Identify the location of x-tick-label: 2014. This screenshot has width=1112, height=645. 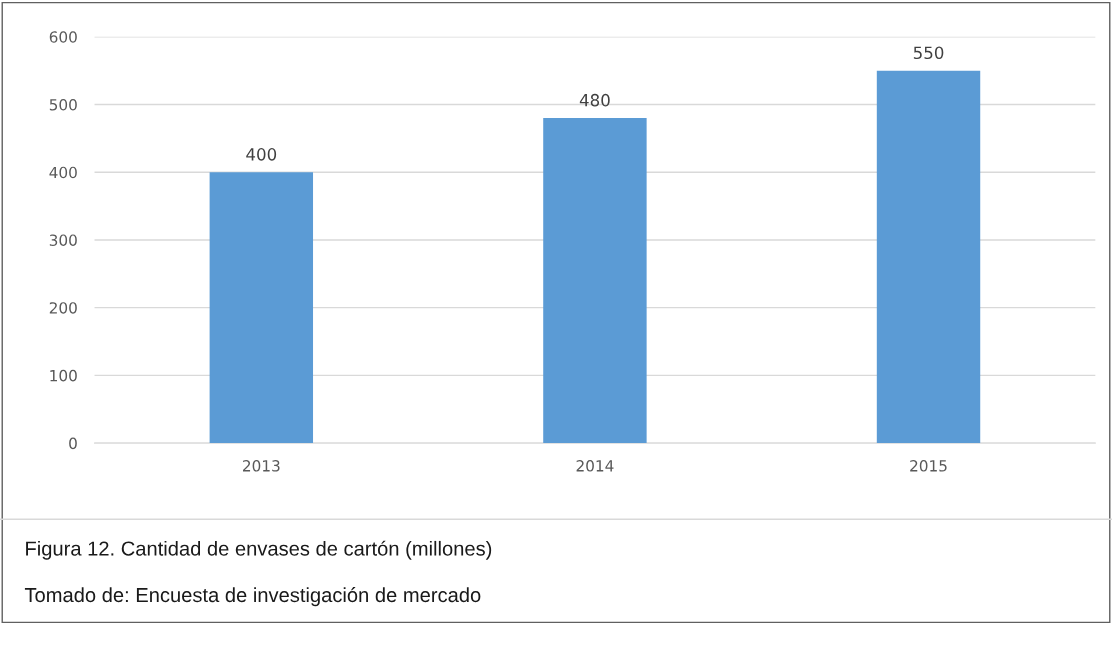
(595, 466).